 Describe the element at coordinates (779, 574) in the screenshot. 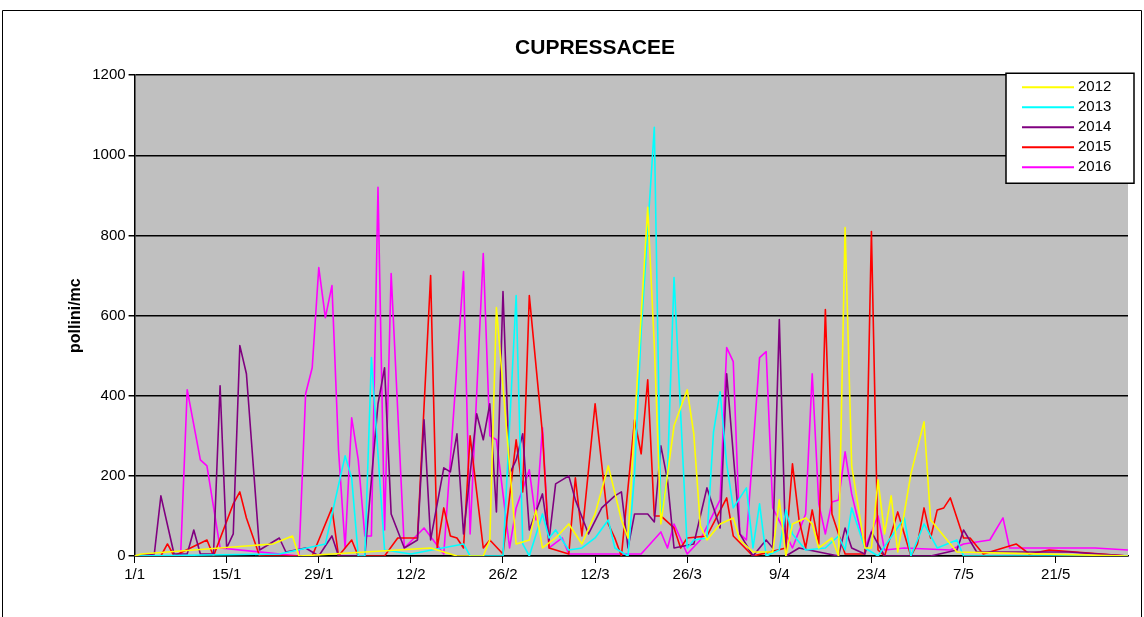

I see `x-tick-label: 9/4` at that location.